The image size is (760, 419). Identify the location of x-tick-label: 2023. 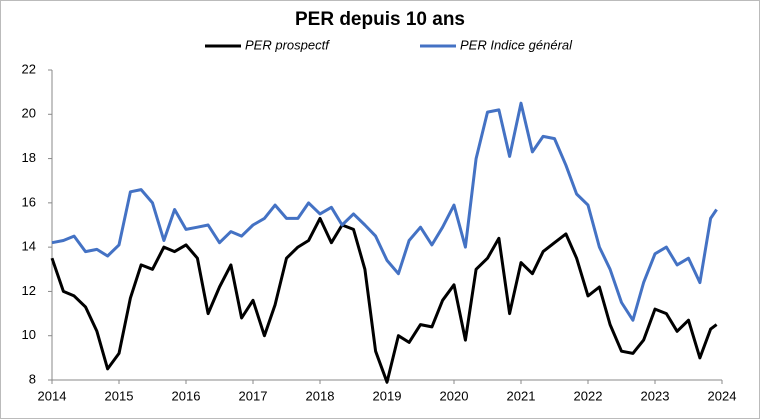
(655, 395).